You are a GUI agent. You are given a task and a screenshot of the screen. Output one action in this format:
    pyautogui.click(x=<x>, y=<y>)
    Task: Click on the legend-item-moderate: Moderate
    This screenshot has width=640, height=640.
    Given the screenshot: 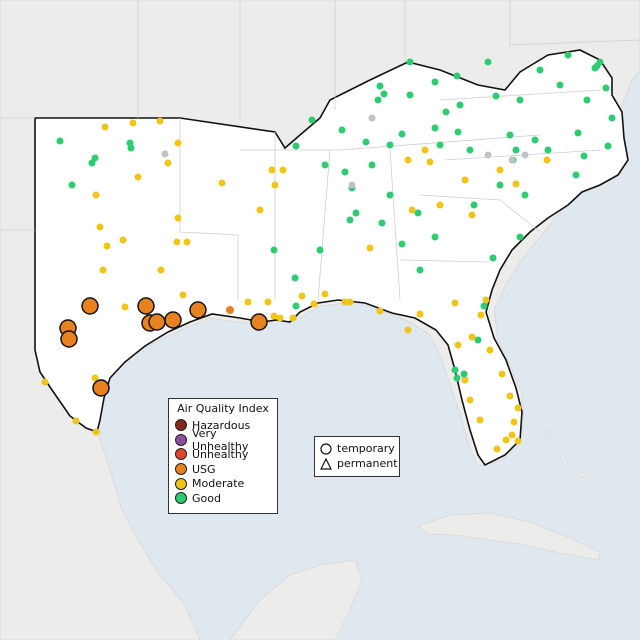 What is the action you would take?
    pyautogui.click(x=223, y=483)
    